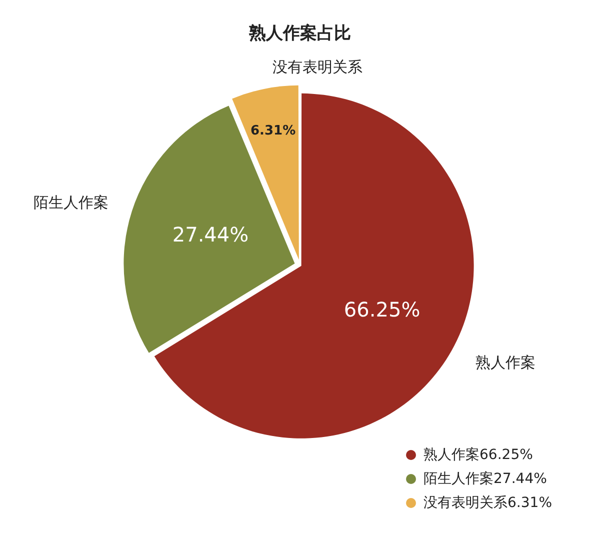 The height and width of the screenshot is (539, 600). I want to click on text: 6.31%, so click(530, 503).